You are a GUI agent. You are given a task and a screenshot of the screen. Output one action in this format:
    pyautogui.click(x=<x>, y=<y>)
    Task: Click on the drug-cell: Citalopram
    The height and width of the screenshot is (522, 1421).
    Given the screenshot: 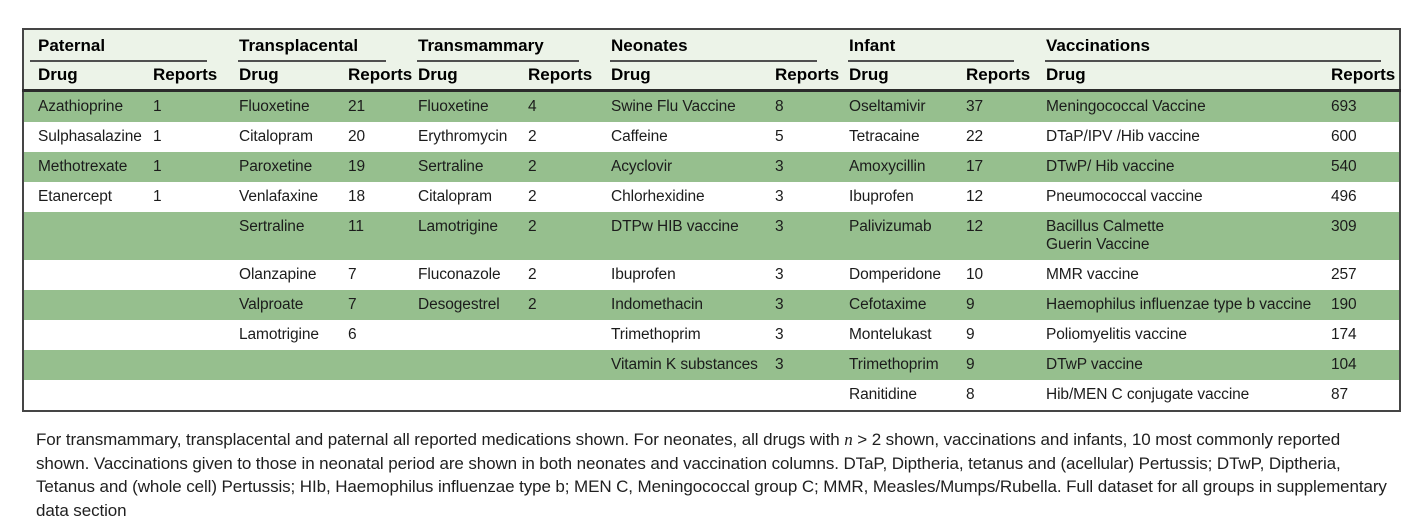 What is the action you would take?
    pyautogui.click(x=459, y=196)
    